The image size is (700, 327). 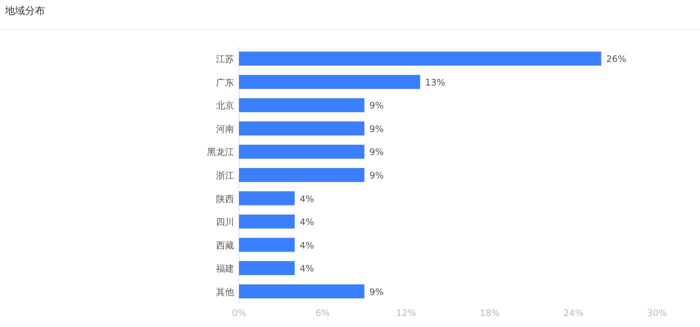 I want to click on title: 地域分布, so click(x=25, y=11).